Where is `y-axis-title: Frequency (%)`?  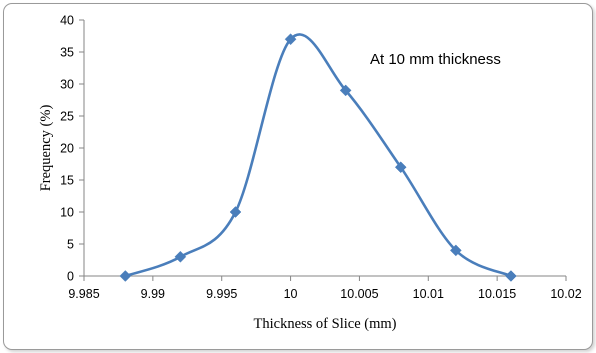
y-axis-title: Frequency (%) is located at coordinates (46, 148).